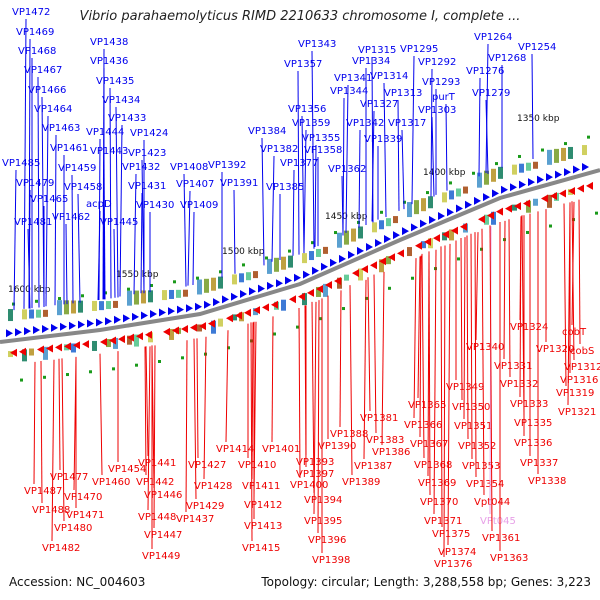  Describe the element at coordinates (575, 393) in the screenshot. I see `gene-label: VP1319` at that location.